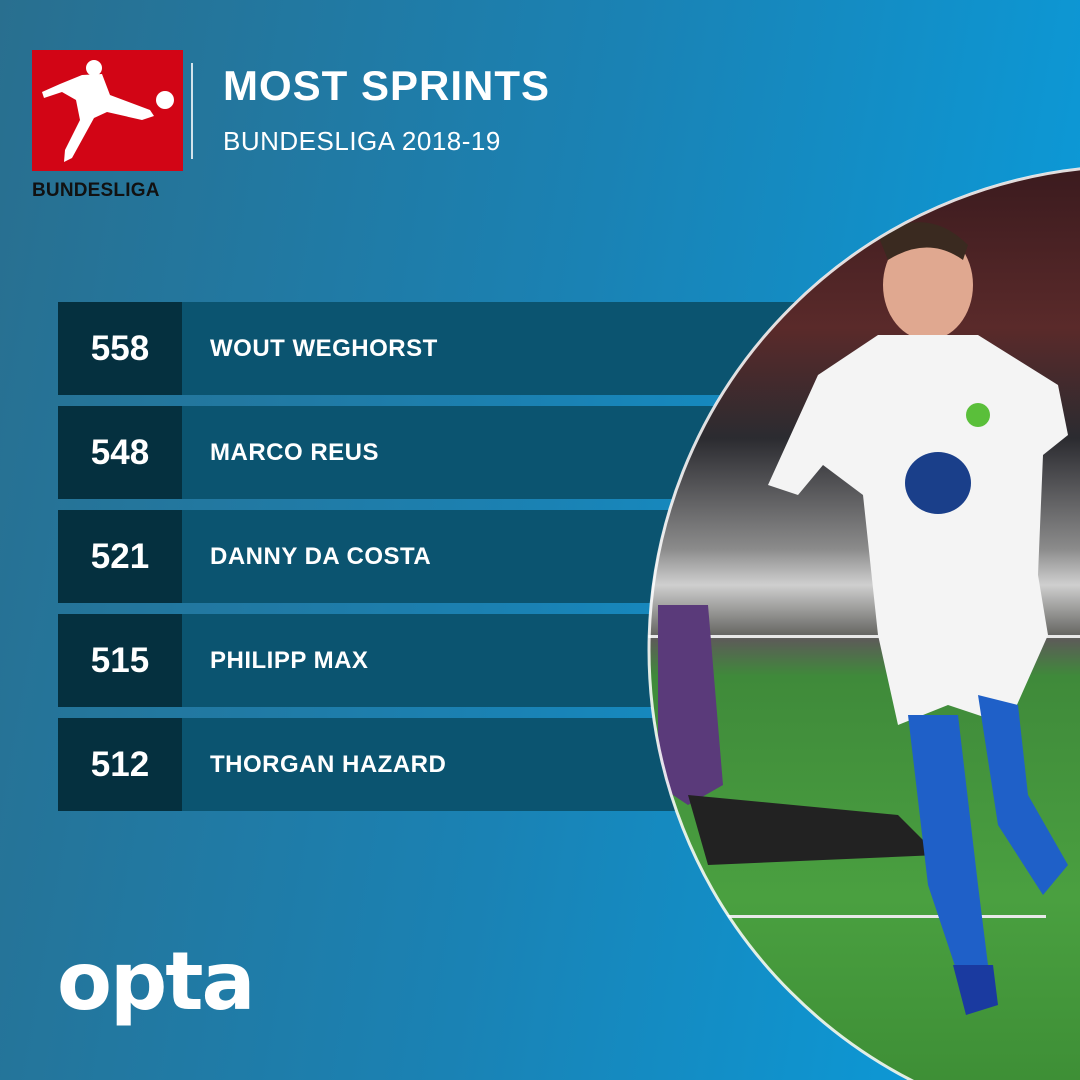 This screenshot has height=1080, width=1080. What do you see at coordinates (120, 452) in the screenshot?
I see `sprint-count: 548` at bounding box center [120, 452].